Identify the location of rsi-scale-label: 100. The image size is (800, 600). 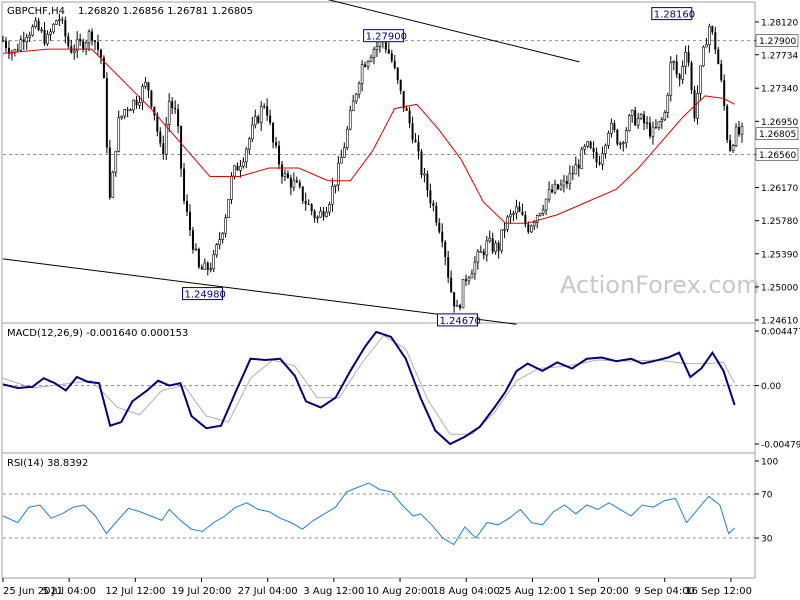
(769, 463).